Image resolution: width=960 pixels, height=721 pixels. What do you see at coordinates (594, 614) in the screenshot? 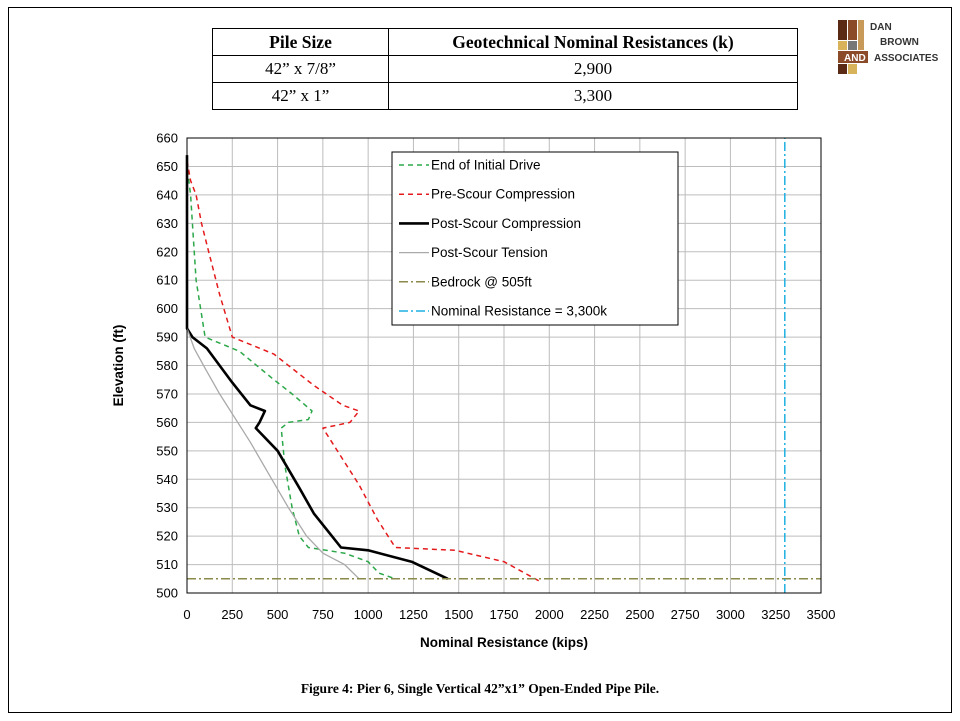
I see `x-tick-label: 2250` at bounding box center [594, 614].